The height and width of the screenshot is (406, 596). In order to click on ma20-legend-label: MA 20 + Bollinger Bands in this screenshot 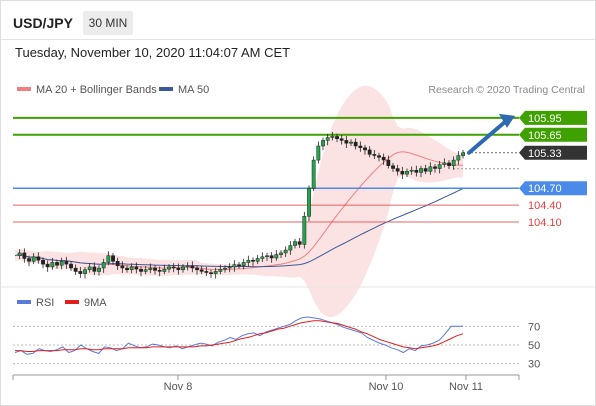, I will do `click(96, 90)`.